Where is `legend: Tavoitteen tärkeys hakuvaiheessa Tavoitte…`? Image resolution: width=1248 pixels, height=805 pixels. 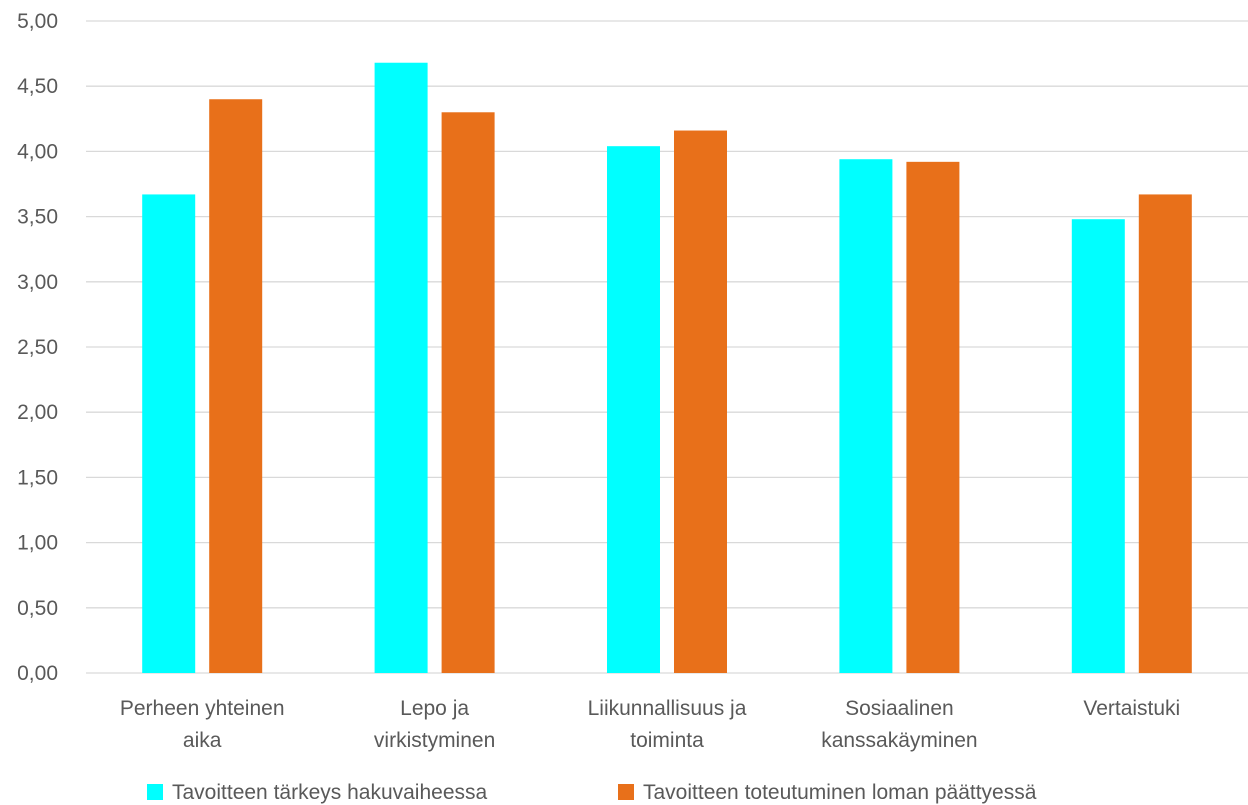 legend: Tavoitteen tärkeys hakuvaiheessa Tavoitte… is located at coordinates (592, 792).